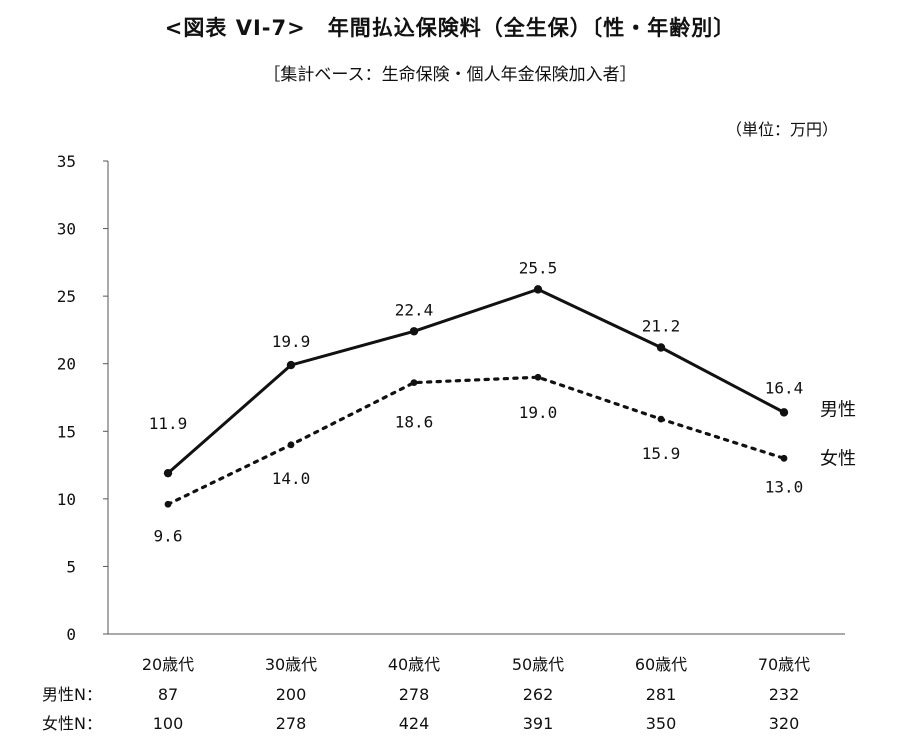 The height and width of the screenshot is (749, 900). What do you see at coordinates (538, 664) in the screenshot?
I see `x-category-label: 50歳代` at bounding box center [538, 664].